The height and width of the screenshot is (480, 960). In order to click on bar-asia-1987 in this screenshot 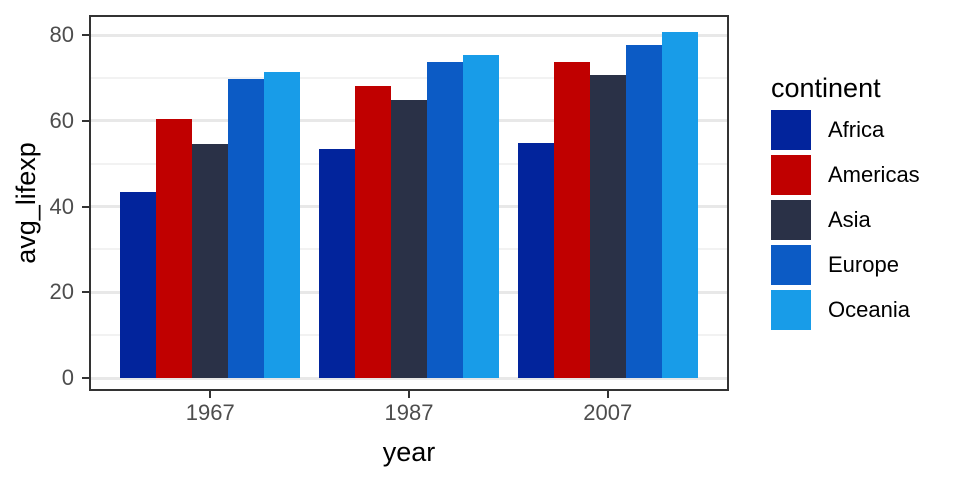, I will do `click(409, 238)`.